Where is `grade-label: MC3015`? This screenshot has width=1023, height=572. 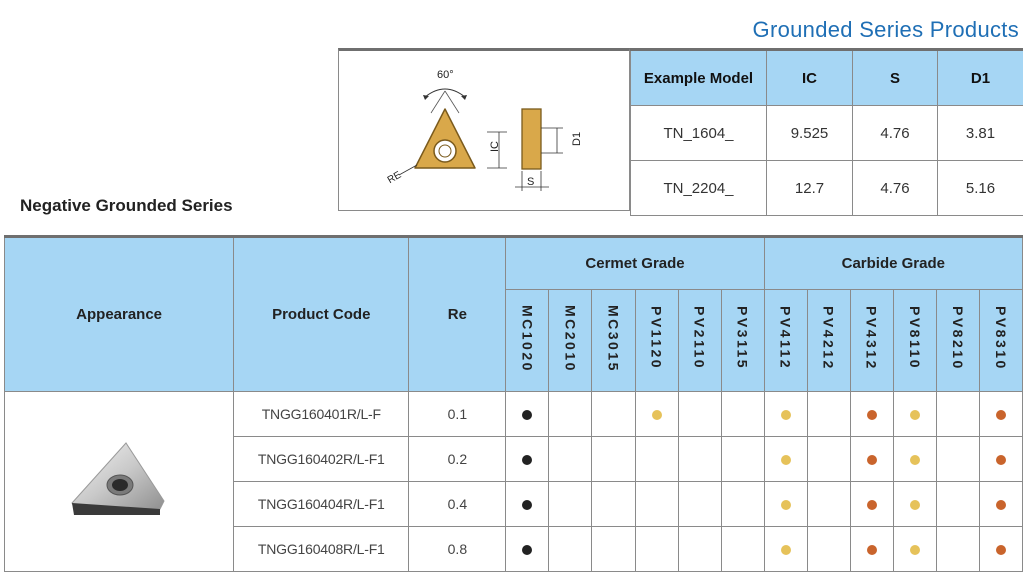
grade-label: MC3015 is located at coordinates (614, 339).